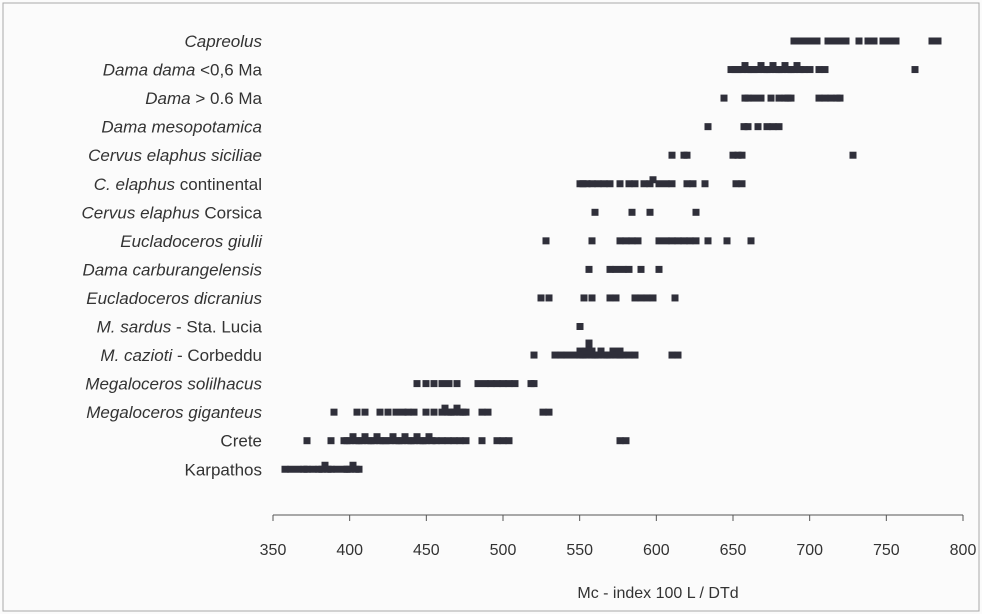 The height and width of the screenshot is (614, 982). I want to click on category-label: M. cazioti - Corbeddu, so click(181, 355).